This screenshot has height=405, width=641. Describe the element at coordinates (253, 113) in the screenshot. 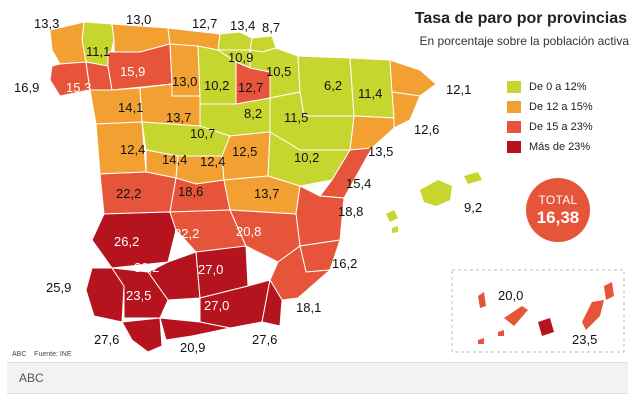

I see `label-soria: 8,2` at that location.